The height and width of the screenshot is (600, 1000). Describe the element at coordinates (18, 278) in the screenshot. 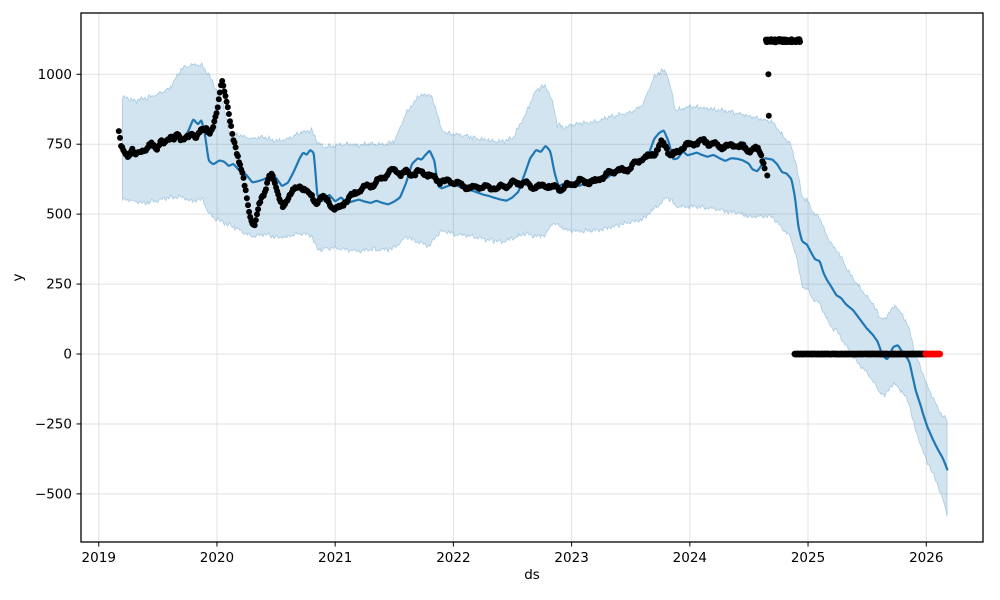

I see `y-axis-label: y` at that location.